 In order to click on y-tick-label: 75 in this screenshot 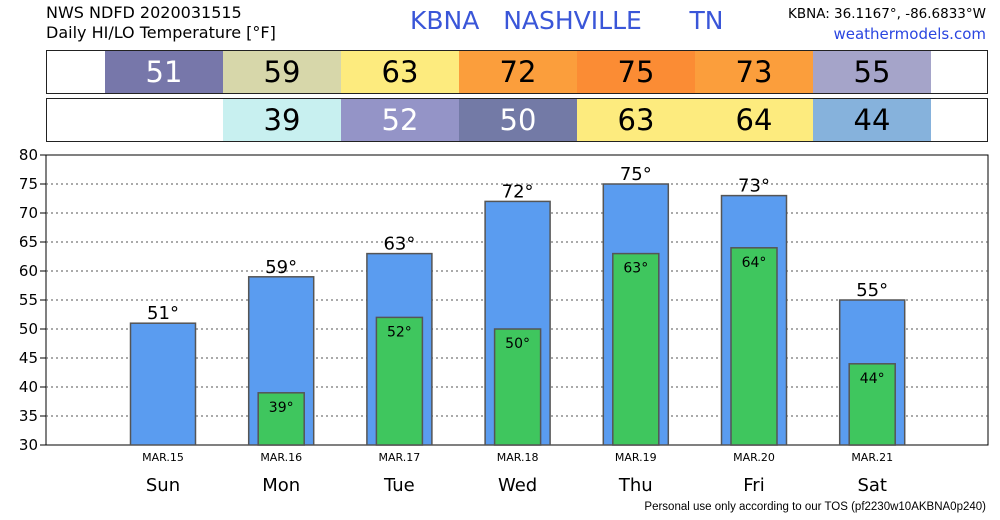, I will do `click(28, 184)`.